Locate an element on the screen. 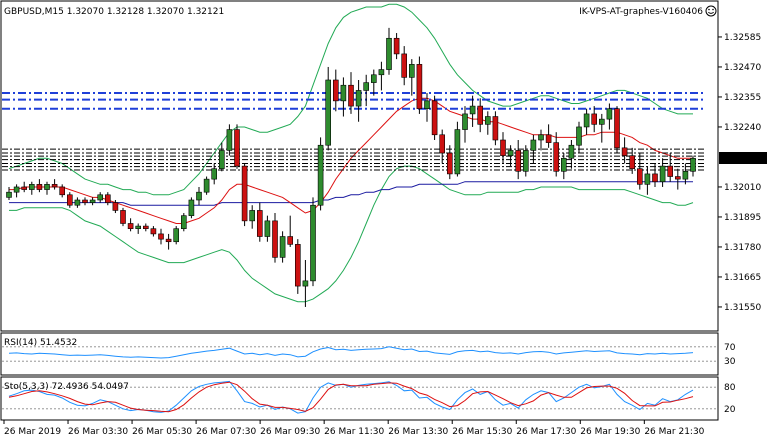 This screenshot has height=443, width=768. price-tick-label: 1.31665 is located at coordinates (742, 278).